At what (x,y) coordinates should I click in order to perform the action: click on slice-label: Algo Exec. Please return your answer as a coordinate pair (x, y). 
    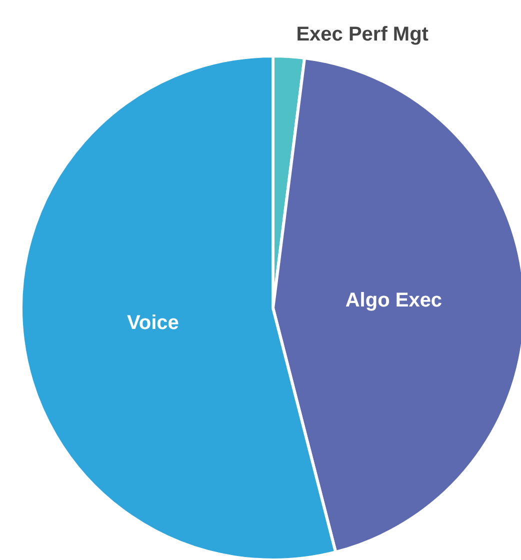
    Looking at the image, I should click on (393, 300).